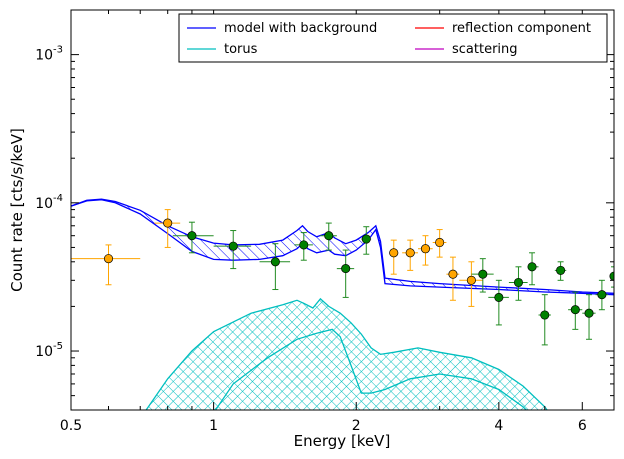 This screenshot has height=459, width=624. What do you see at coordinates (498, 426) in the screenshot?
I see `x-tick-label: 4` at bounding box center [498, 426].